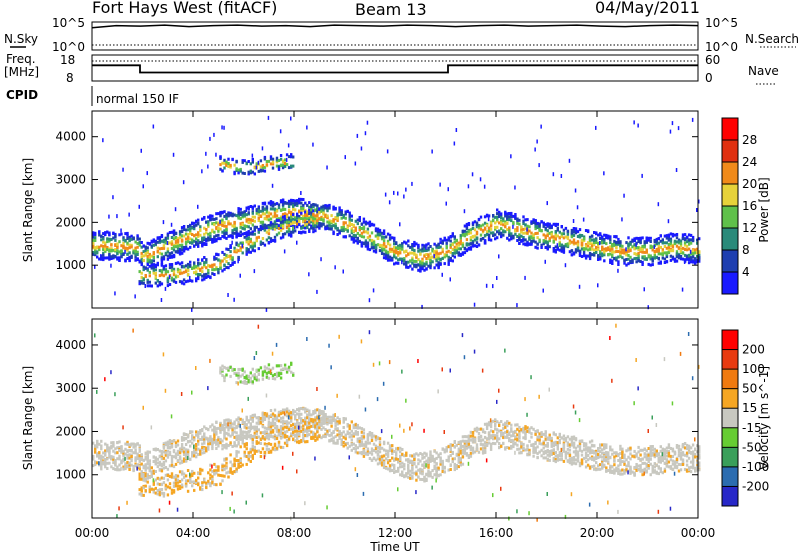  What do you see at coordinates (709, 78) in the screenshot?
I see `nave-tick-bottom: 0` at bounding box center [709, 78].